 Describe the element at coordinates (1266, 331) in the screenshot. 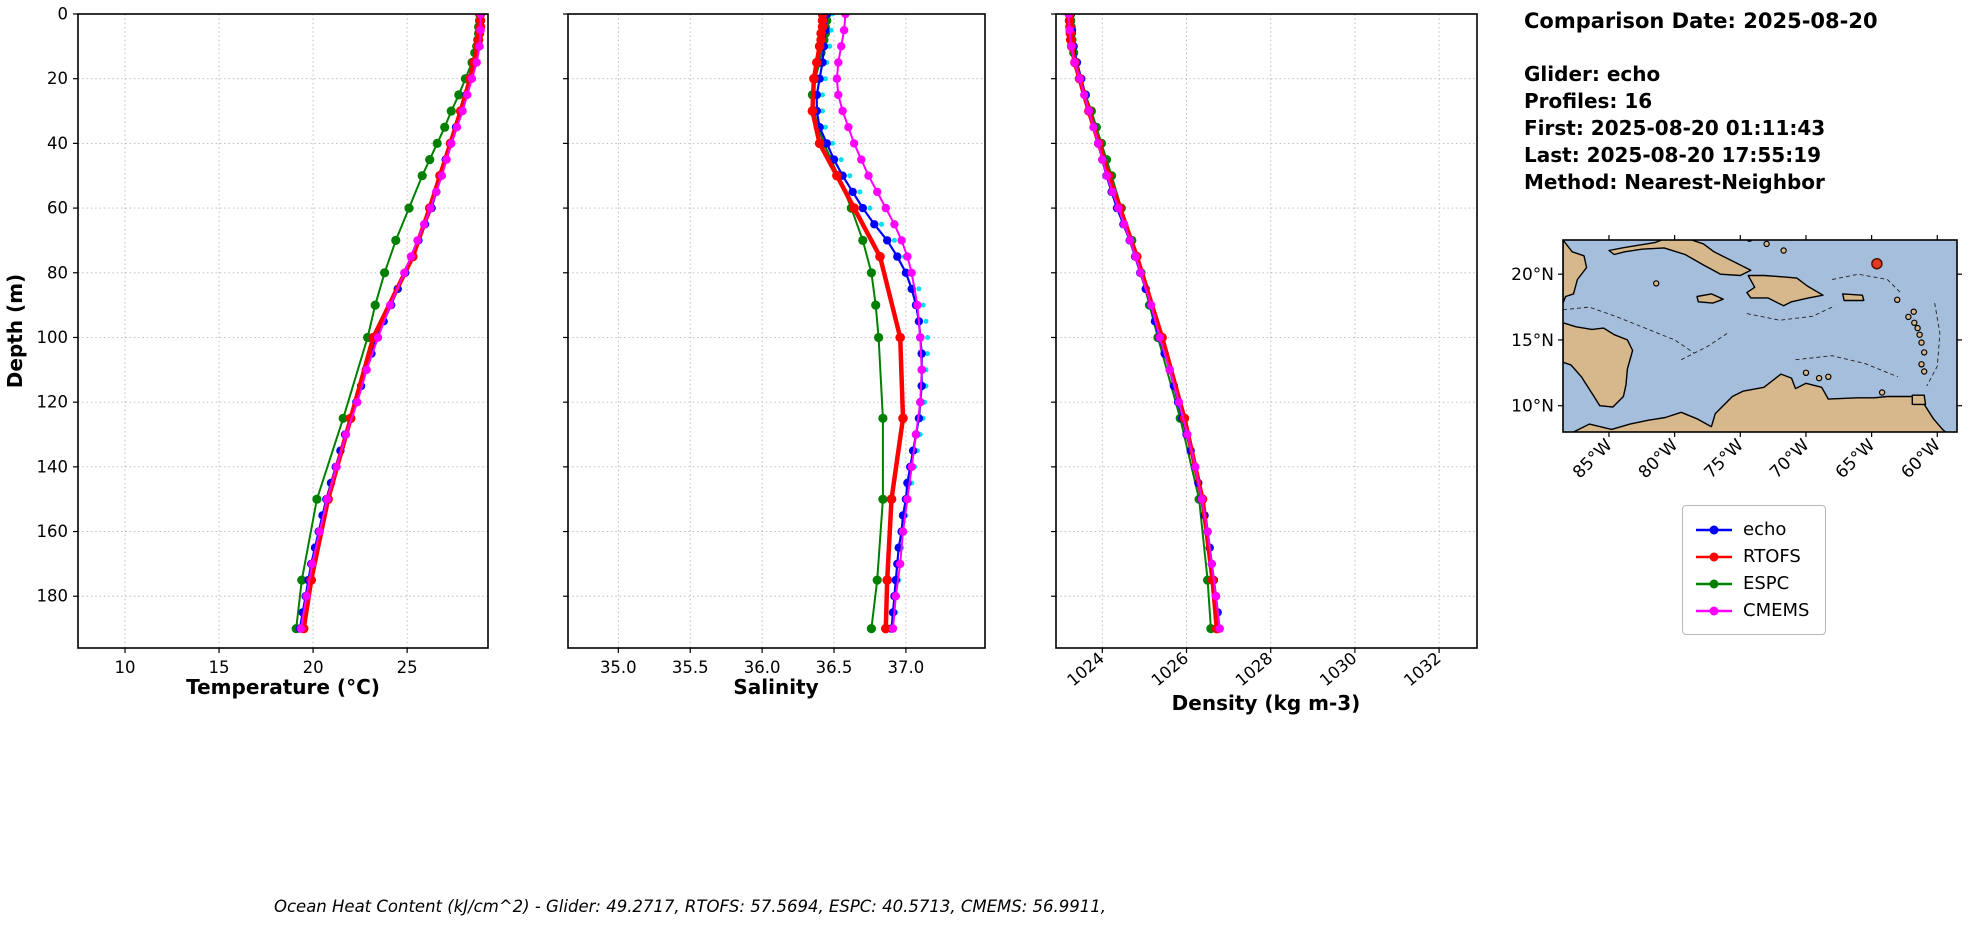

I see `density-frame` at that location.